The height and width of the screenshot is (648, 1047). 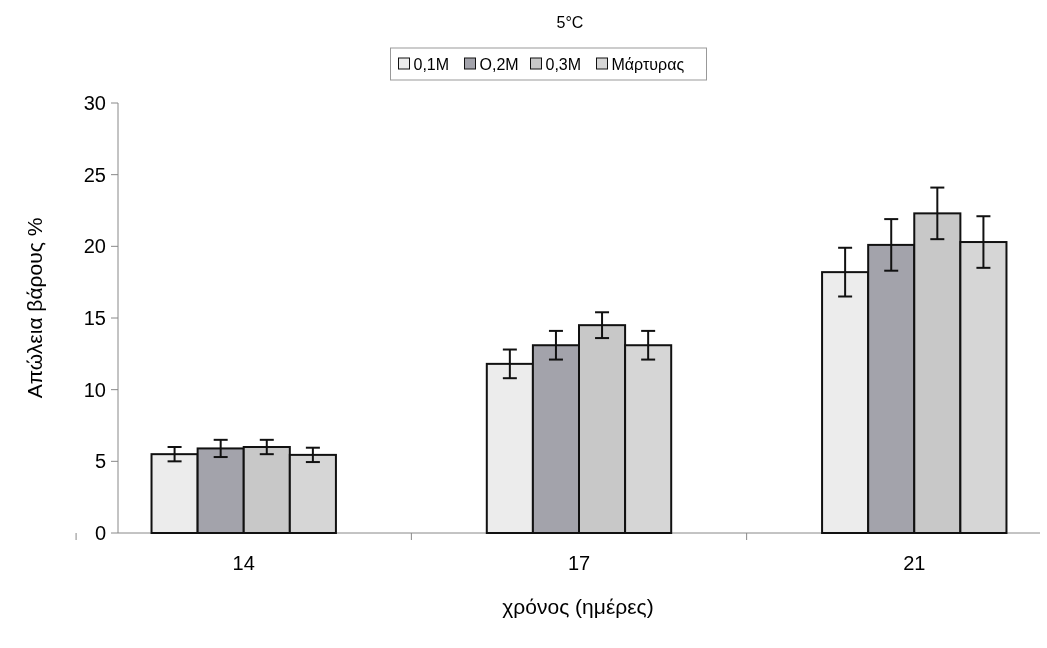 What do you see at coordinates (648, 64) in the screenshot?
I see `legend-label: Μάρτυρας` at bounding box center [648, 64].